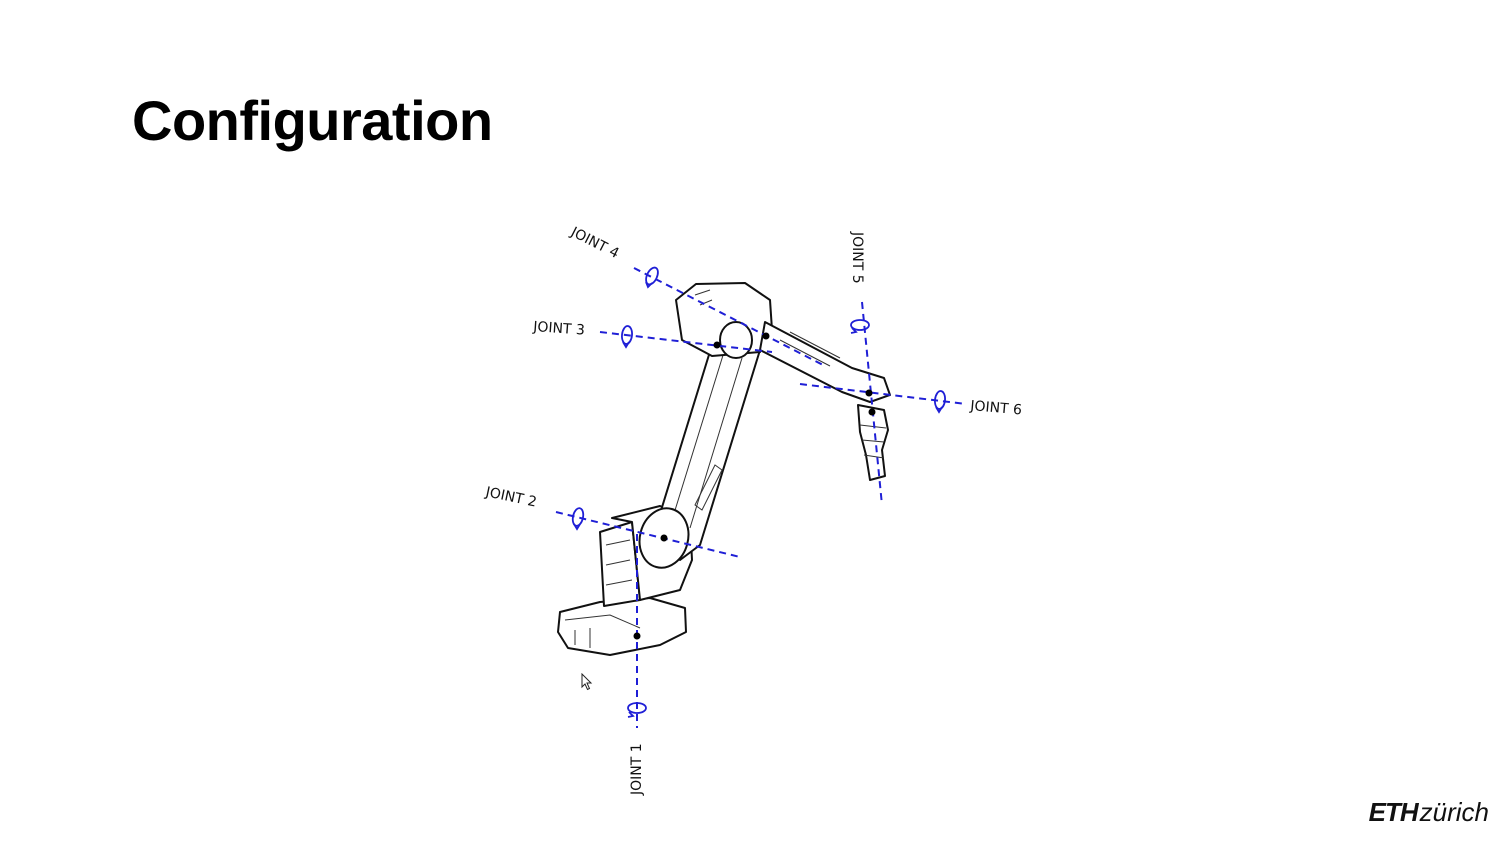 This screenshot has height=850, width=1511. I want to click on mouse-cursor-icon, so click(587, 682).